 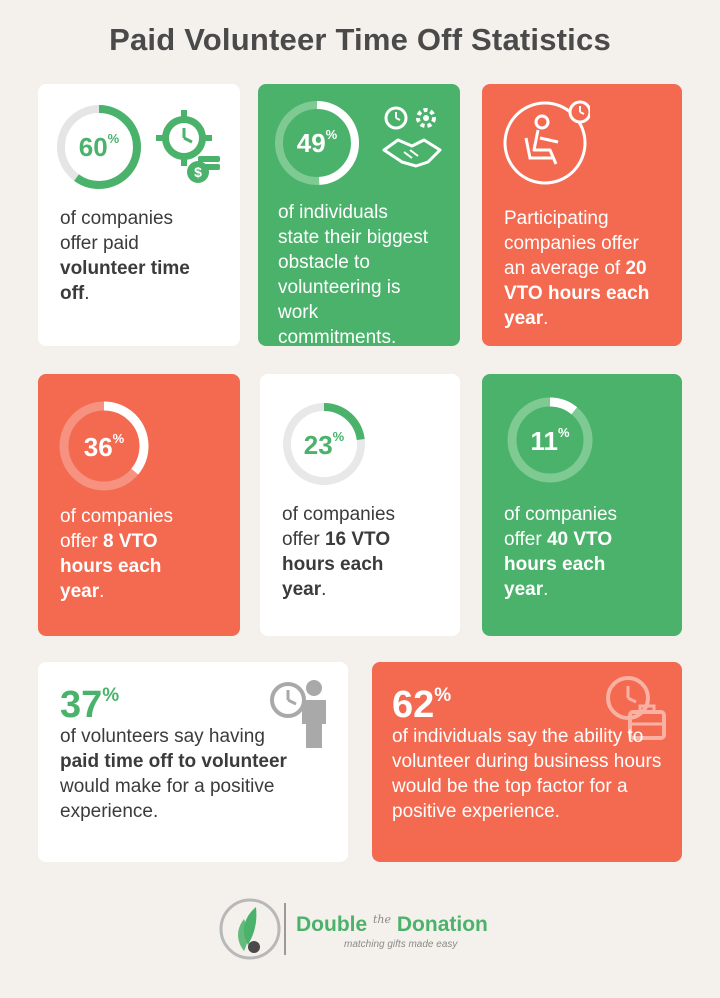 I want to click on percent-49: 49%, so click(x=317, y=142).